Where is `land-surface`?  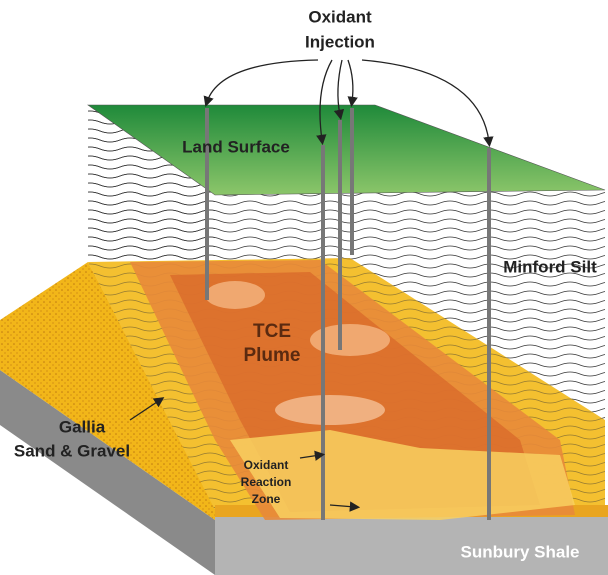 land-surface is located at coordinates (346, 150).